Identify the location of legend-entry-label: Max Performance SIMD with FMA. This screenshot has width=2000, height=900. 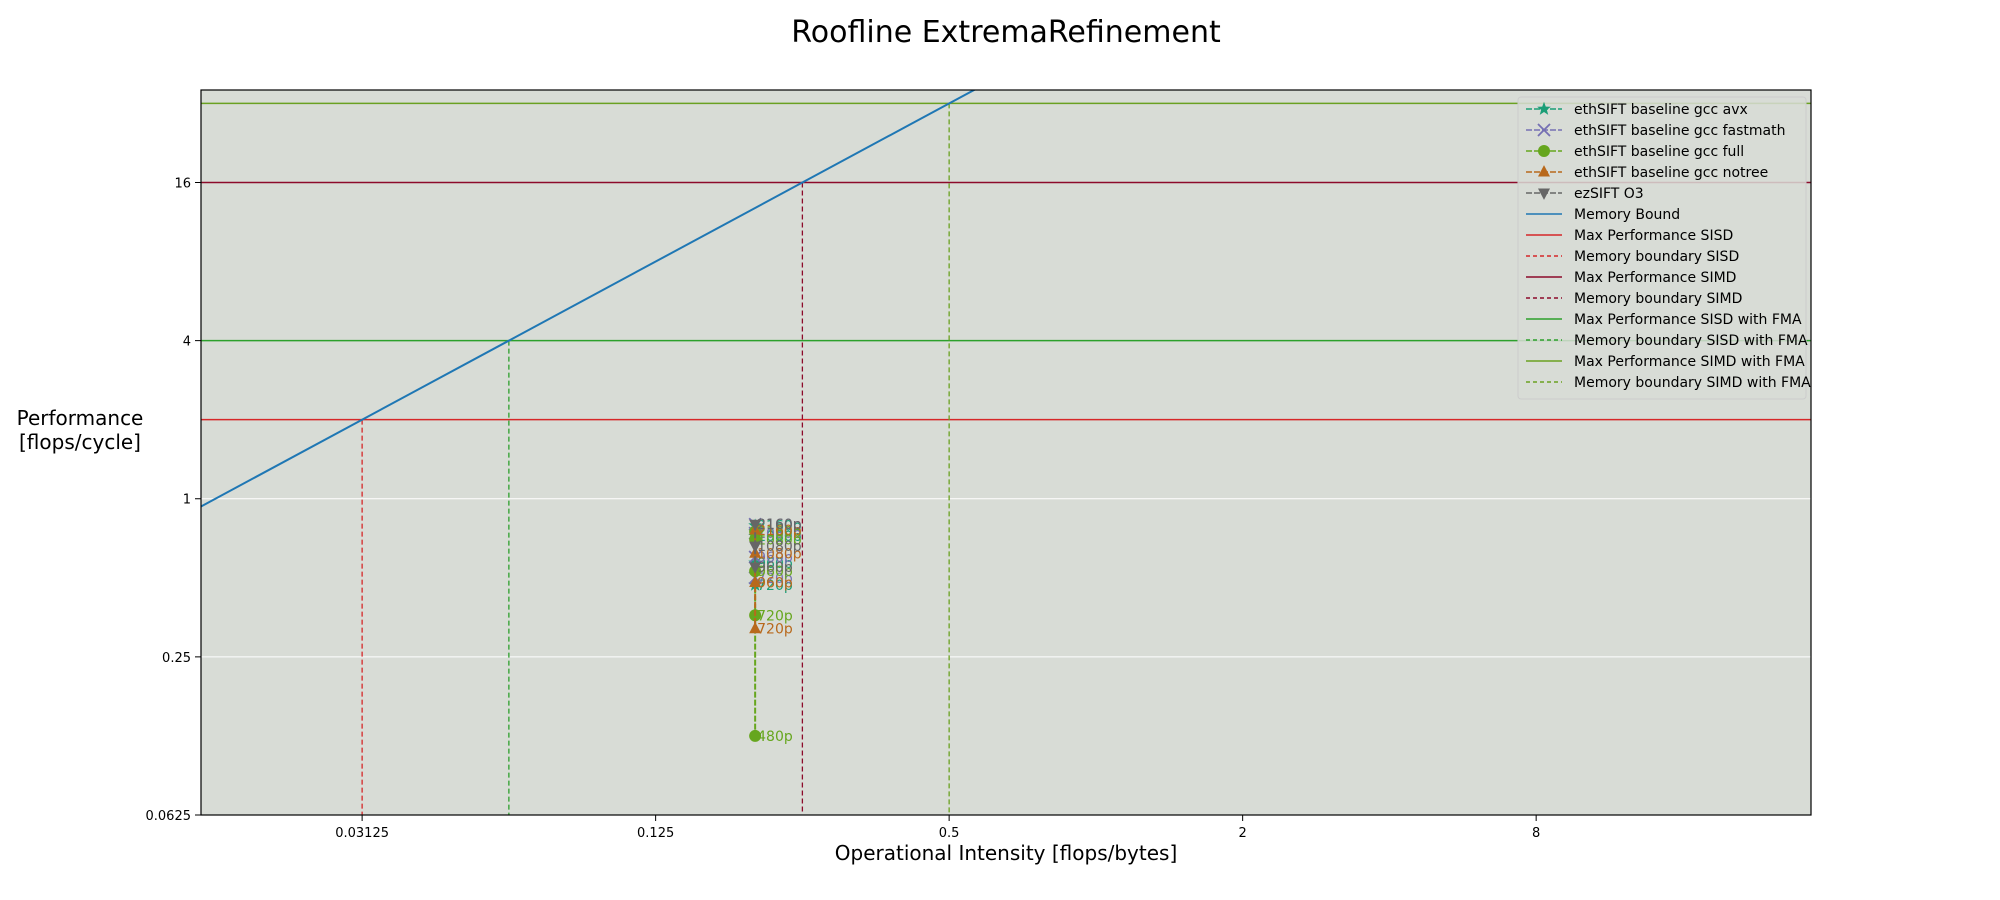
(1689, 362).